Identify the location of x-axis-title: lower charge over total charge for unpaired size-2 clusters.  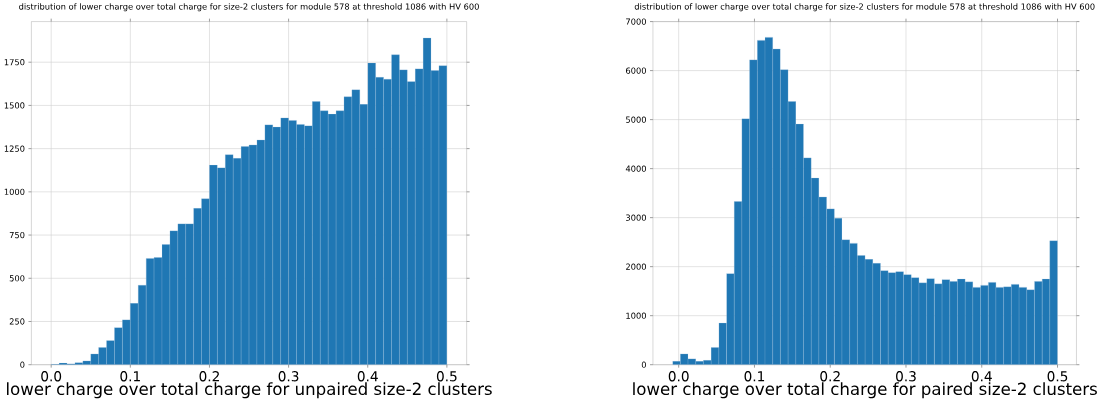
(249, 390).